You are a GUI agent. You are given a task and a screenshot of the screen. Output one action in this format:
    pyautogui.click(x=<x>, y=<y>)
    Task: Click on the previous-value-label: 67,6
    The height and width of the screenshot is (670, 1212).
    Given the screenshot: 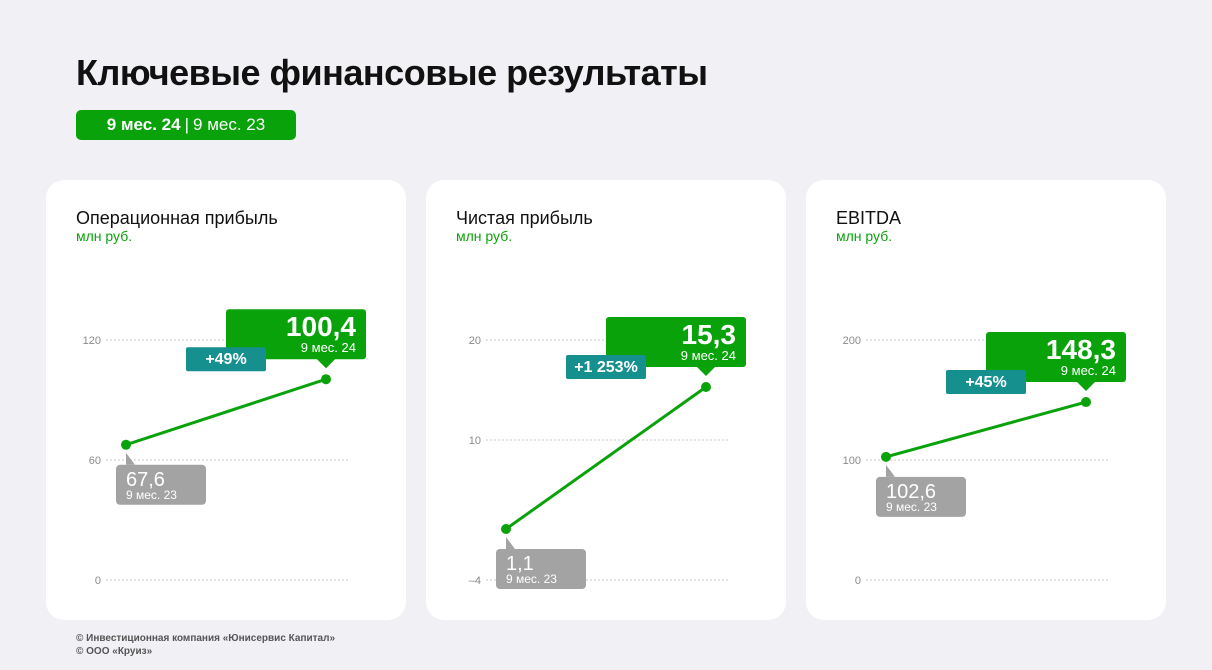 What is the action you would take?
    pyautogui.click(x=145, y=480)
    